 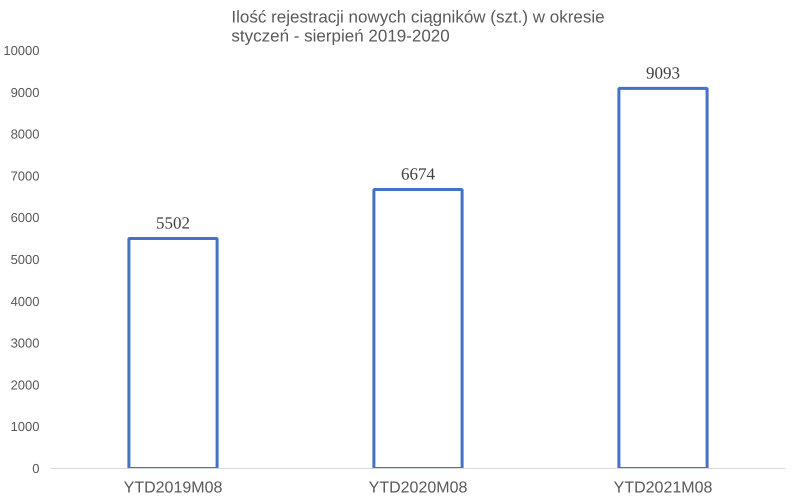 I want to click on x-tick-label: YTD2021M08, so click(x=663, y=488).